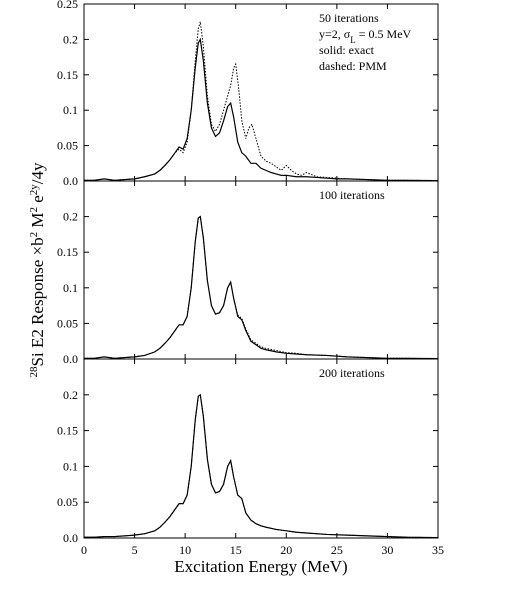 This screenshot has width=512, height=603. I want to click on panel-annotation: y=2, σL = 0.5 MeV, so click(365, 36).